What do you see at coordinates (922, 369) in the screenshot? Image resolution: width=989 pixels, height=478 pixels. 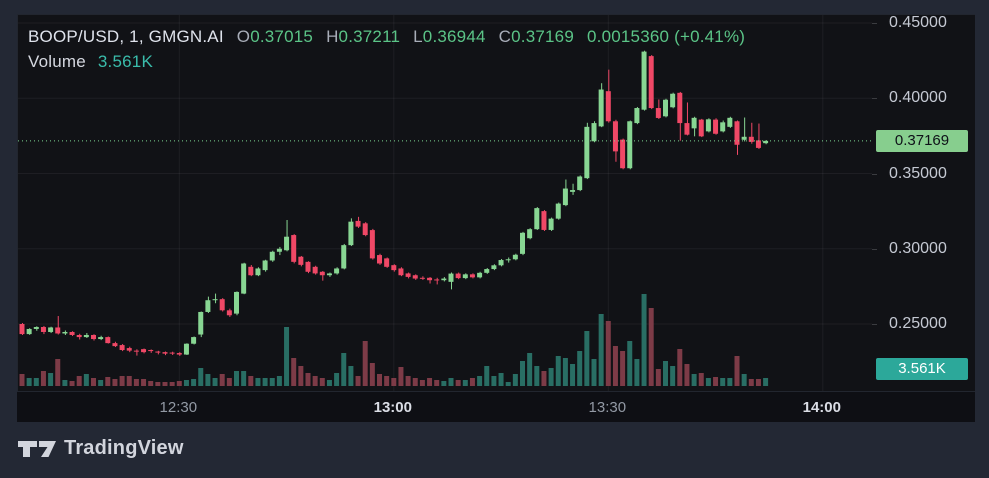 I see `last-volume-badge: 3.561K` at bounding box center [922, 369].